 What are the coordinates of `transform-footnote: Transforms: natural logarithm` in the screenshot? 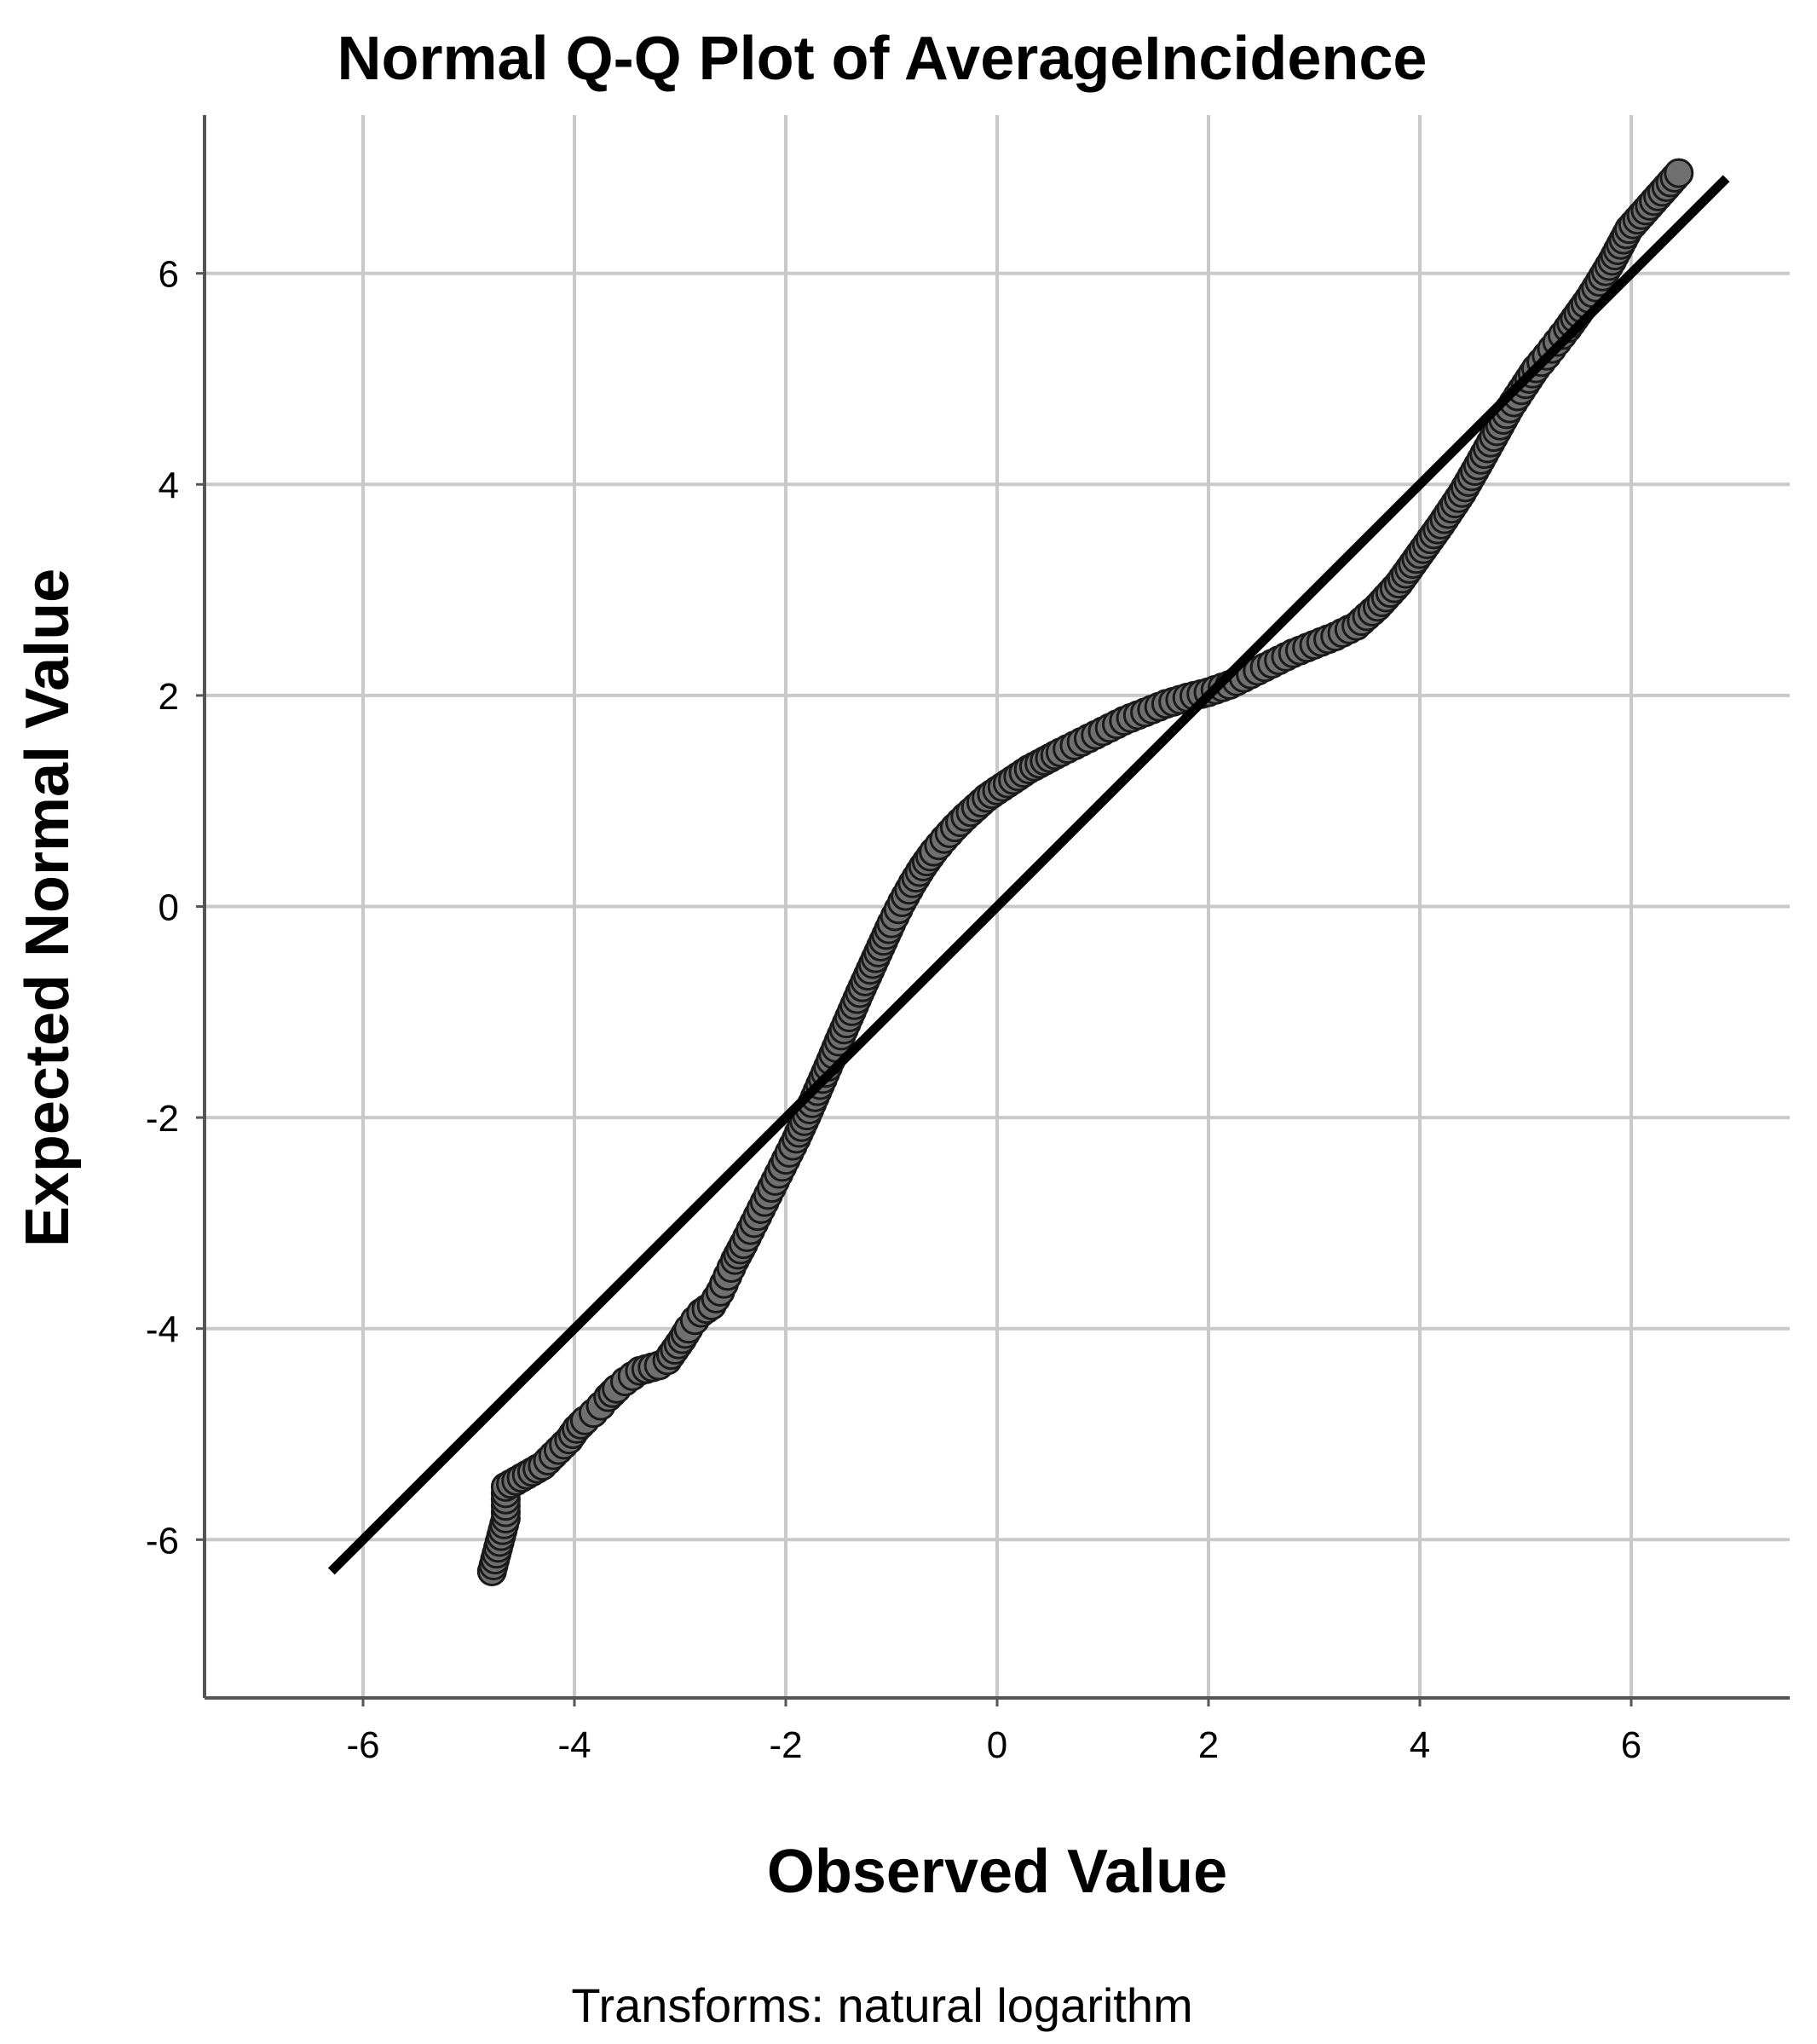 It's located at (881, 2005).